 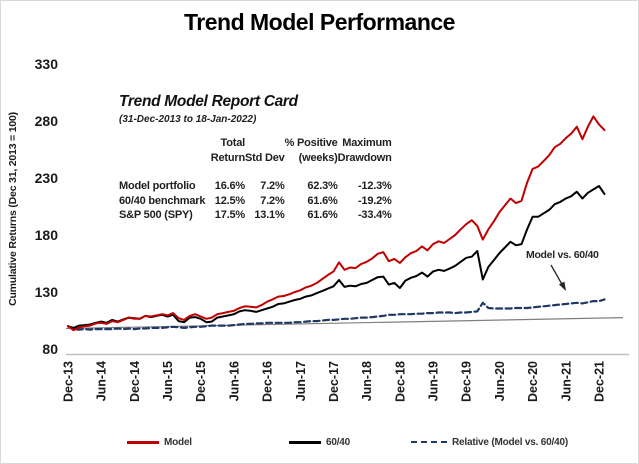 What do you see at coordinates (434, 381) in the screenshot?
I see `x-tick-label: Jun-19` at bounding box center [434, 381].